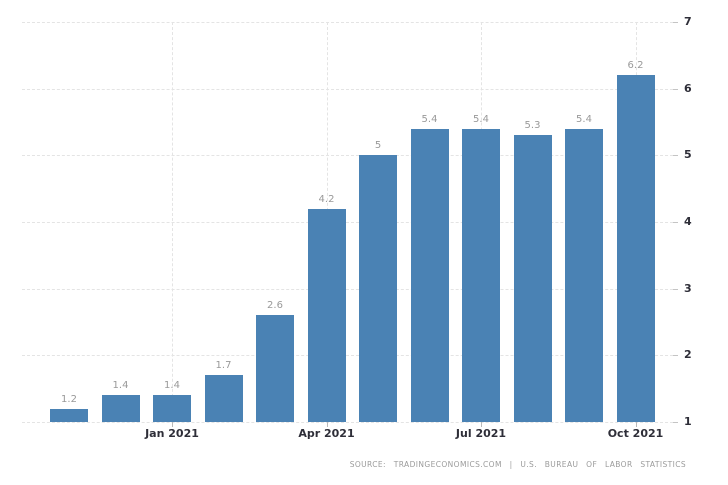 This screenshot has width=728, height=485. I want to click on bar-value-label: 2.6, so click(275, 306).